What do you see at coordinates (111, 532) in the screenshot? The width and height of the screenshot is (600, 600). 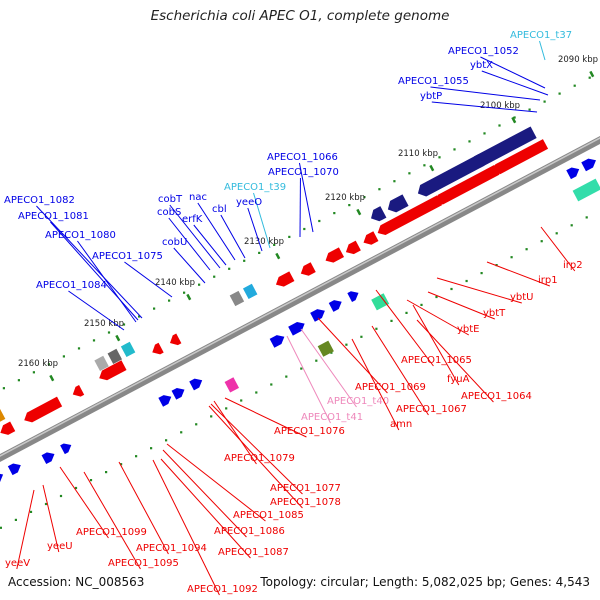 I see `gene-label: APECO1_1099` at bounding box center [111, 532].